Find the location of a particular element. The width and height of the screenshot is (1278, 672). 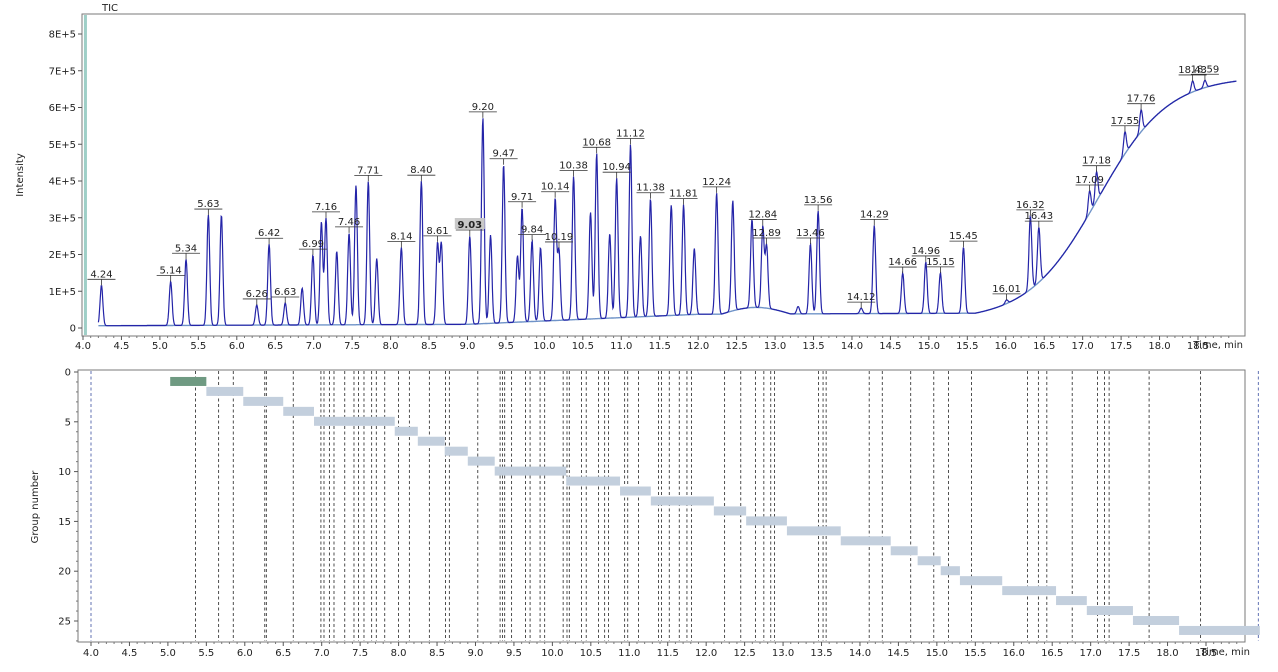

group-x-tick-label: 18.5 is located at coordinates (1206, 653).